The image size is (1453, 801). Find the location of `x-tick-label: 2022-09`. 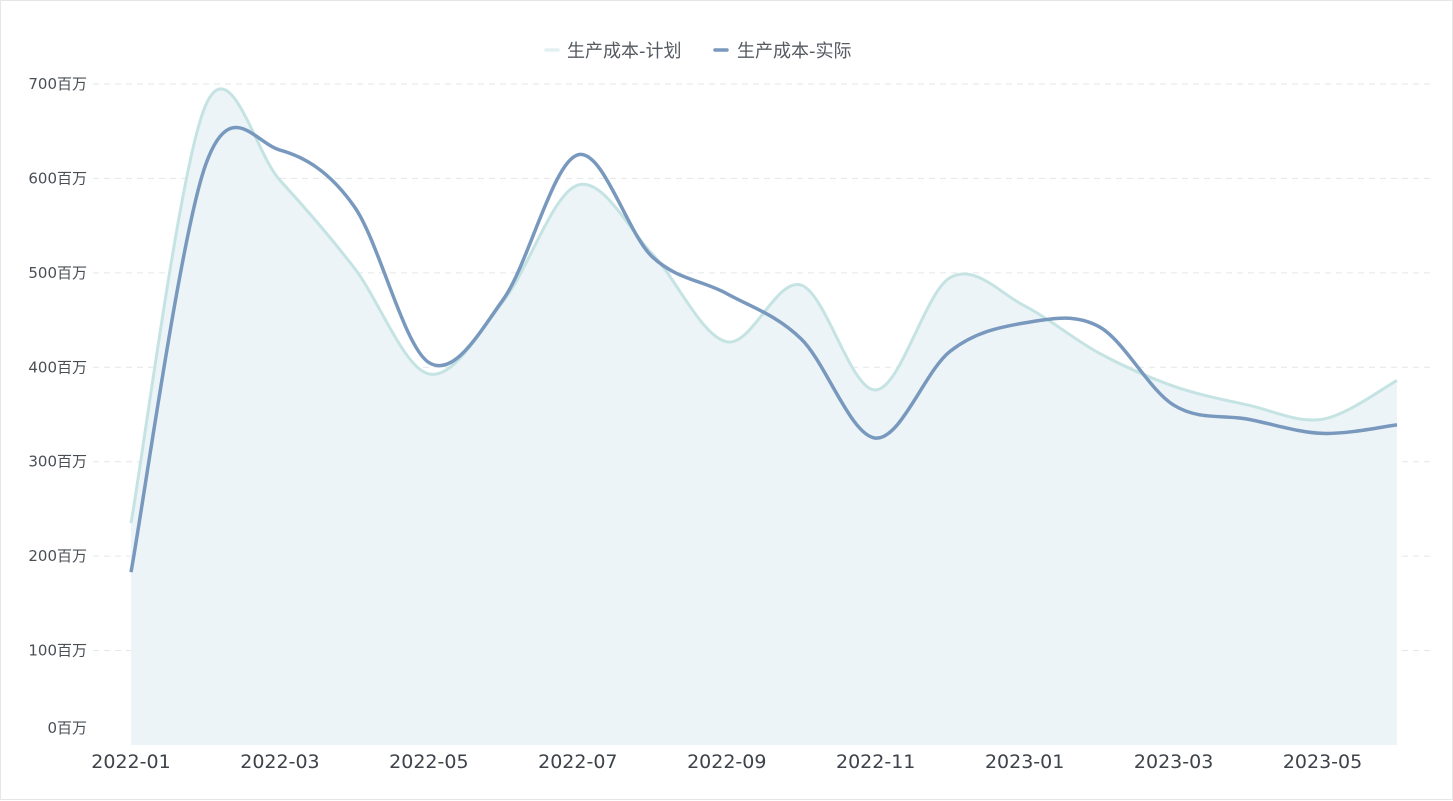

x-tick-label: 2022-09 is located at coordinates (726, 762).